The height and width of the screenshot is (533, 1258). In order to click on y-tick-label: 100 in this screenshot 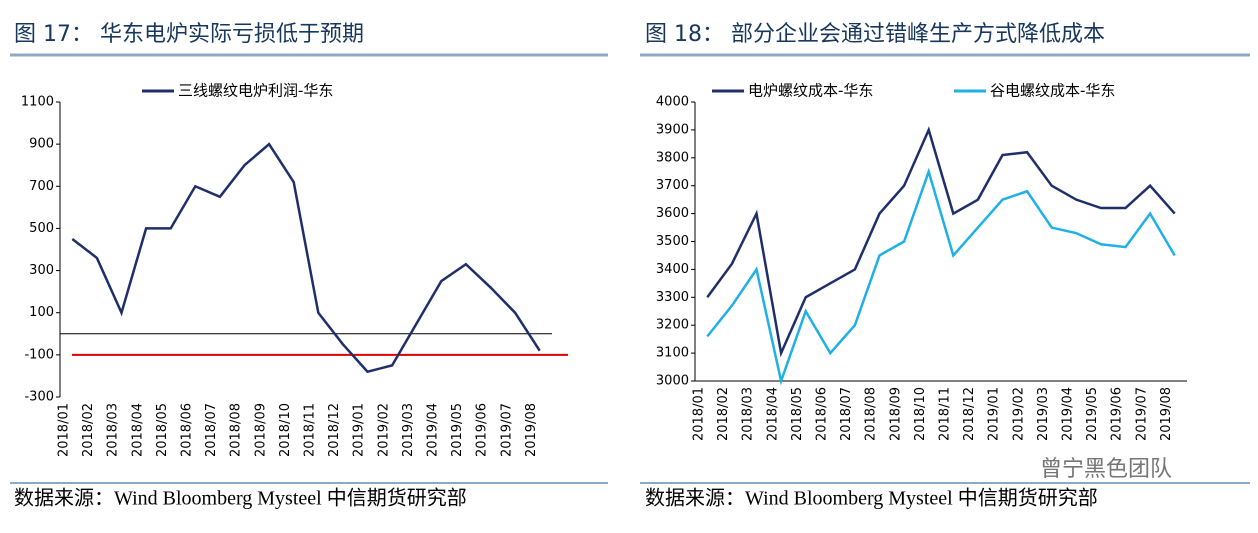, I will do `click(41, 312)`.